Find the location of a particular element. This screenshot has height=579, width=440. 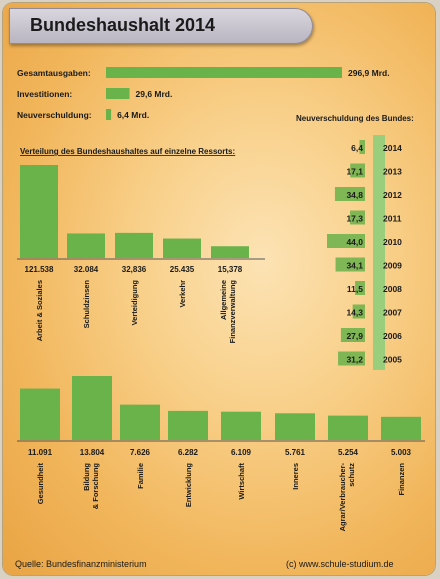

tick-label: Arbeit & Soziales is located at coordinates (39, 310).